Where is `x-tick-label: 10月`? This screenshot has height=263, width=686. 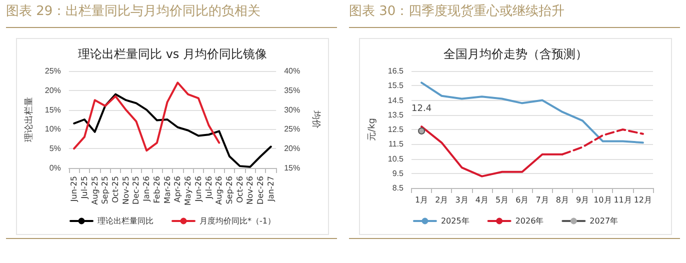
x-tick-label: 10月 is located at coordinates (603, 200).